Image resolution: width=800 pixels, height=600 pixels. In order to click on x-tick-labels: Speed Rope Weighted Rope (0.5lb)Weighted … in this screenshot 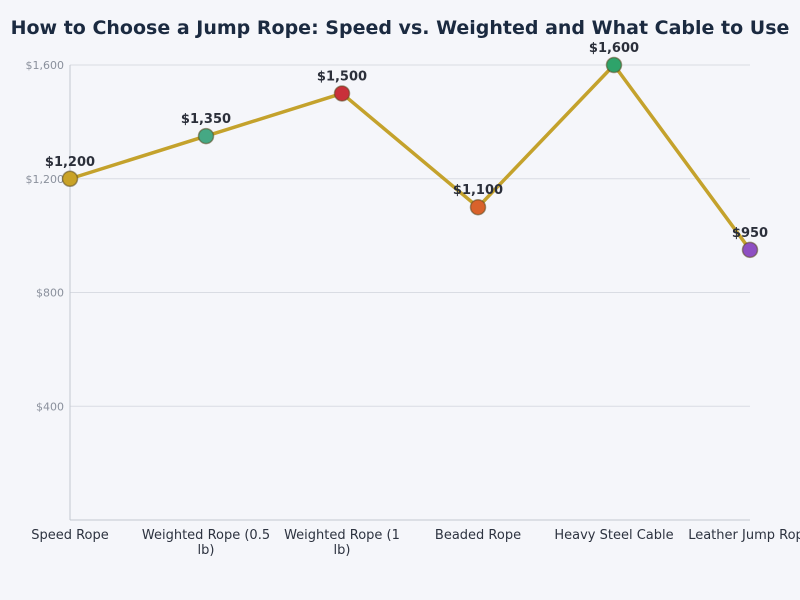, I will do `click(415, 543)`.